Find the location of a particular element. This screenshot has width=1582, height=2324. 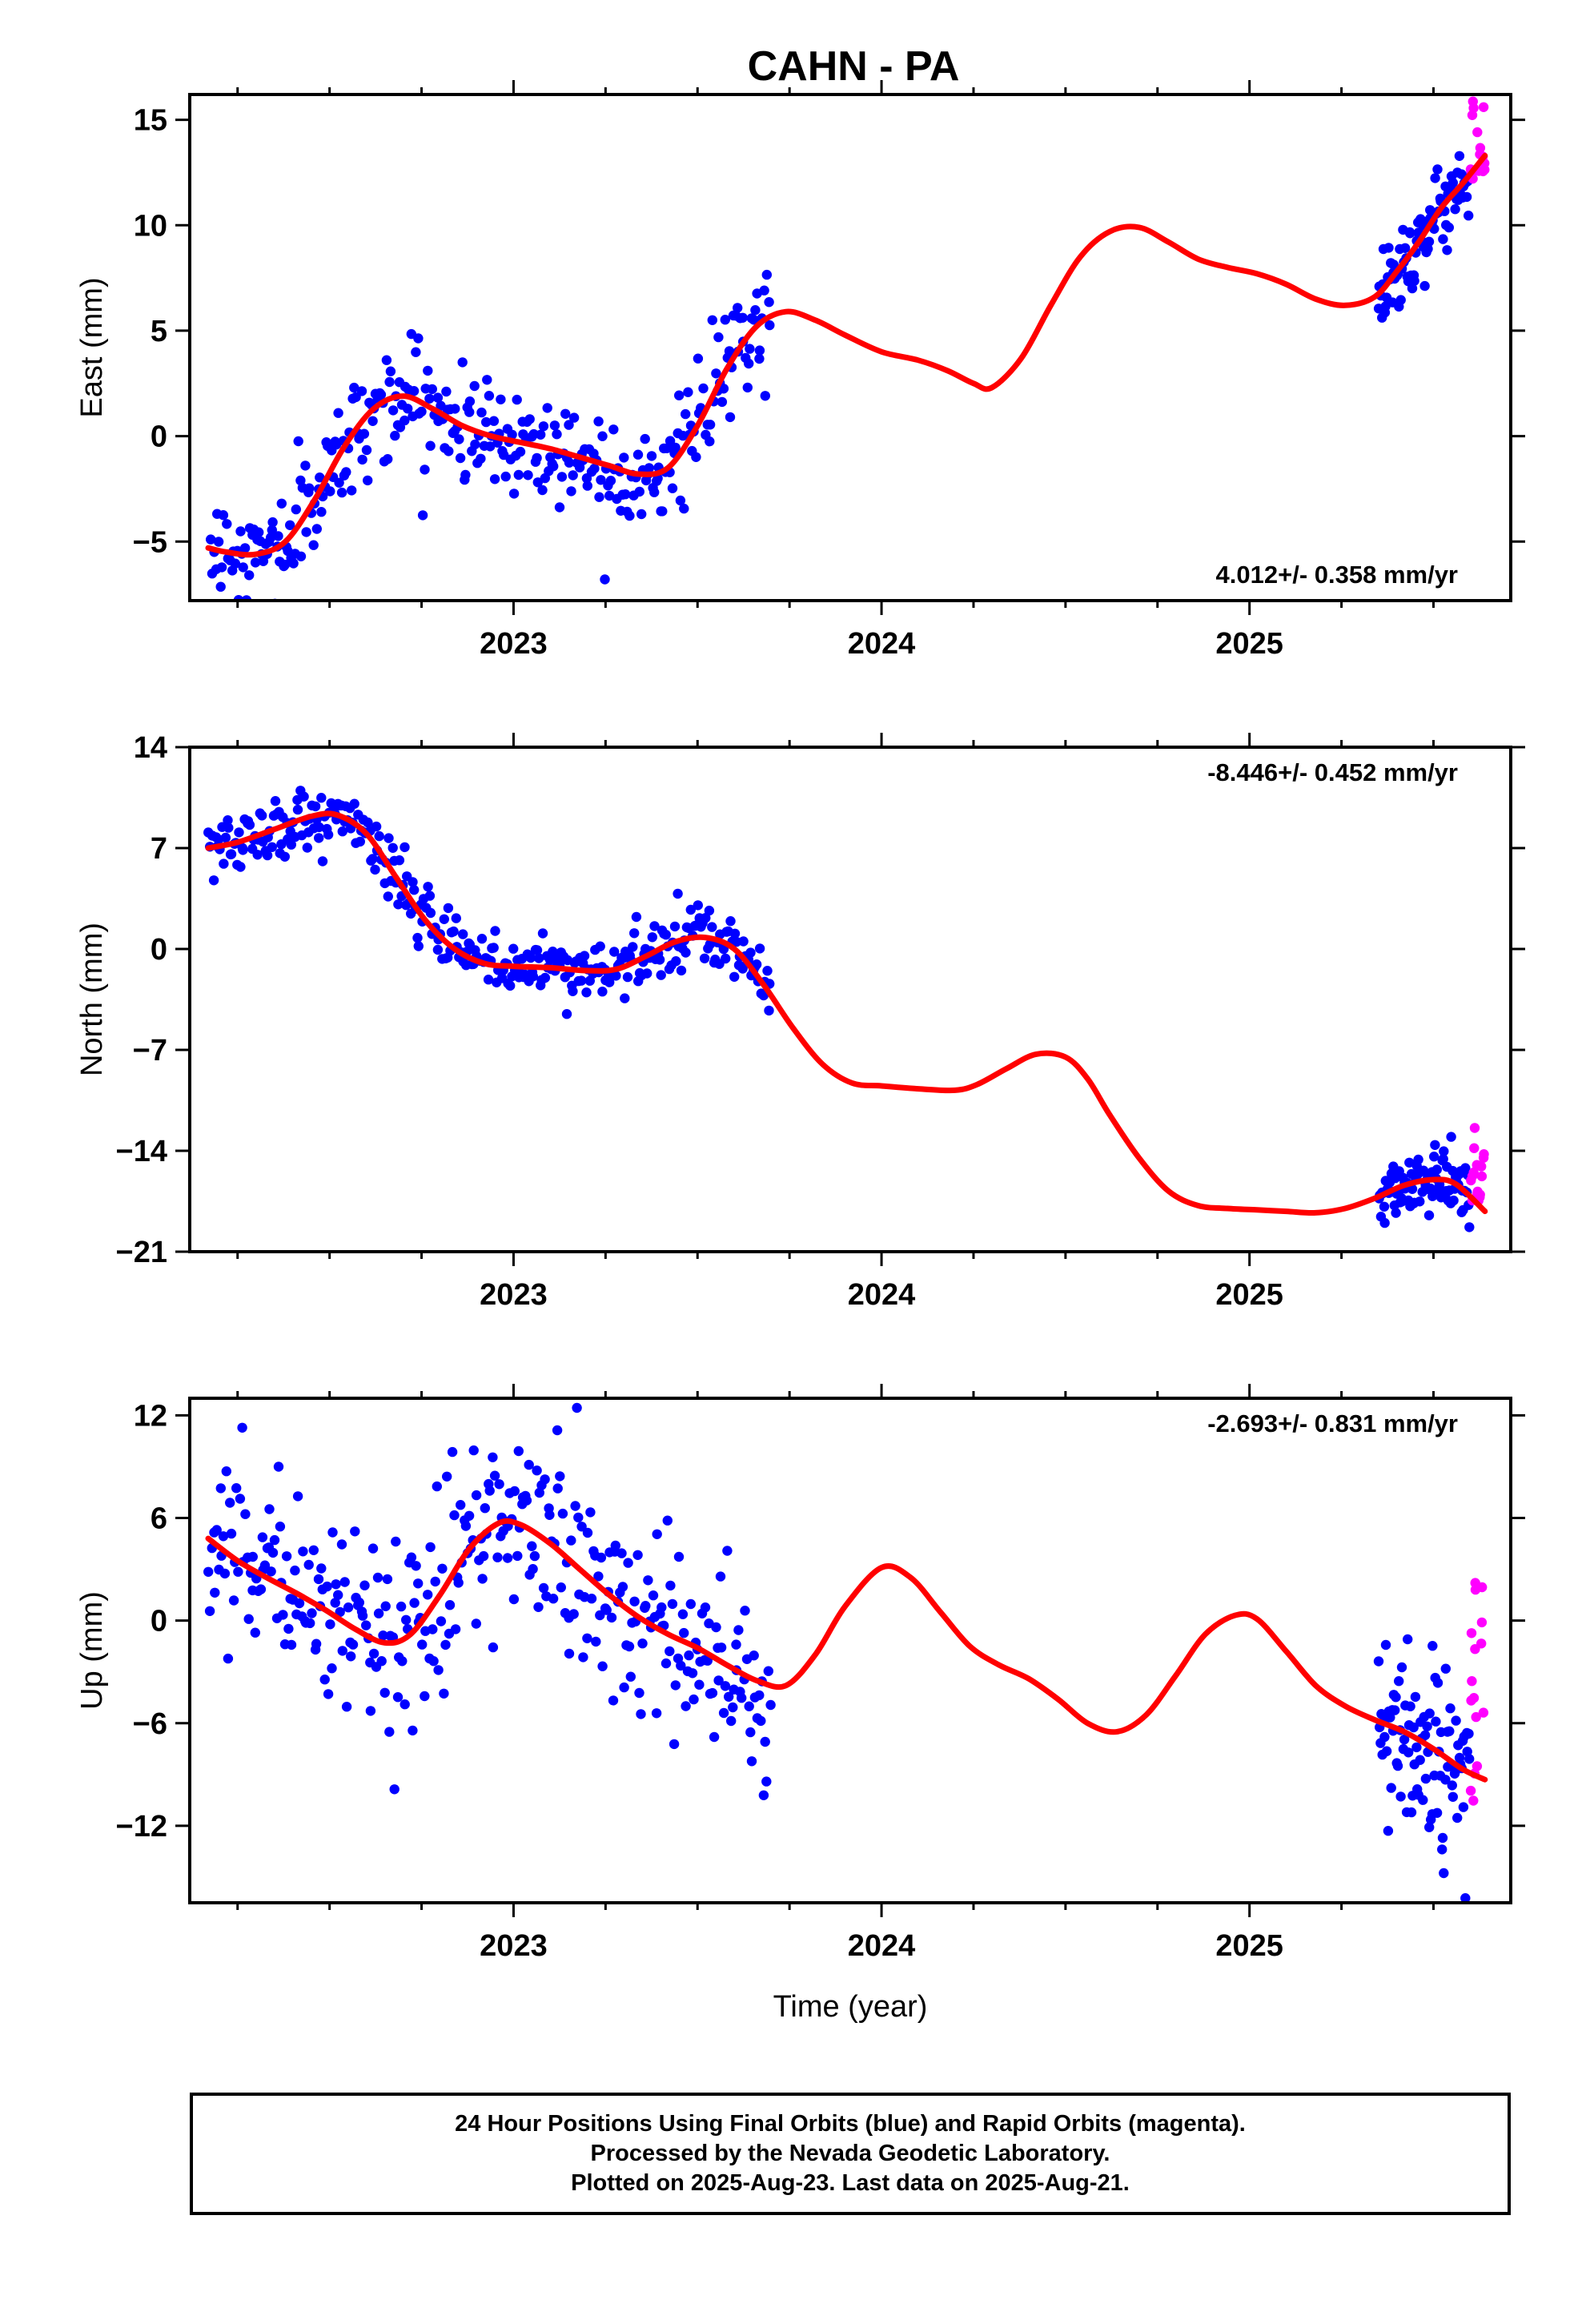

y-tick-label: −14 is located at coordinates (141, 1151).